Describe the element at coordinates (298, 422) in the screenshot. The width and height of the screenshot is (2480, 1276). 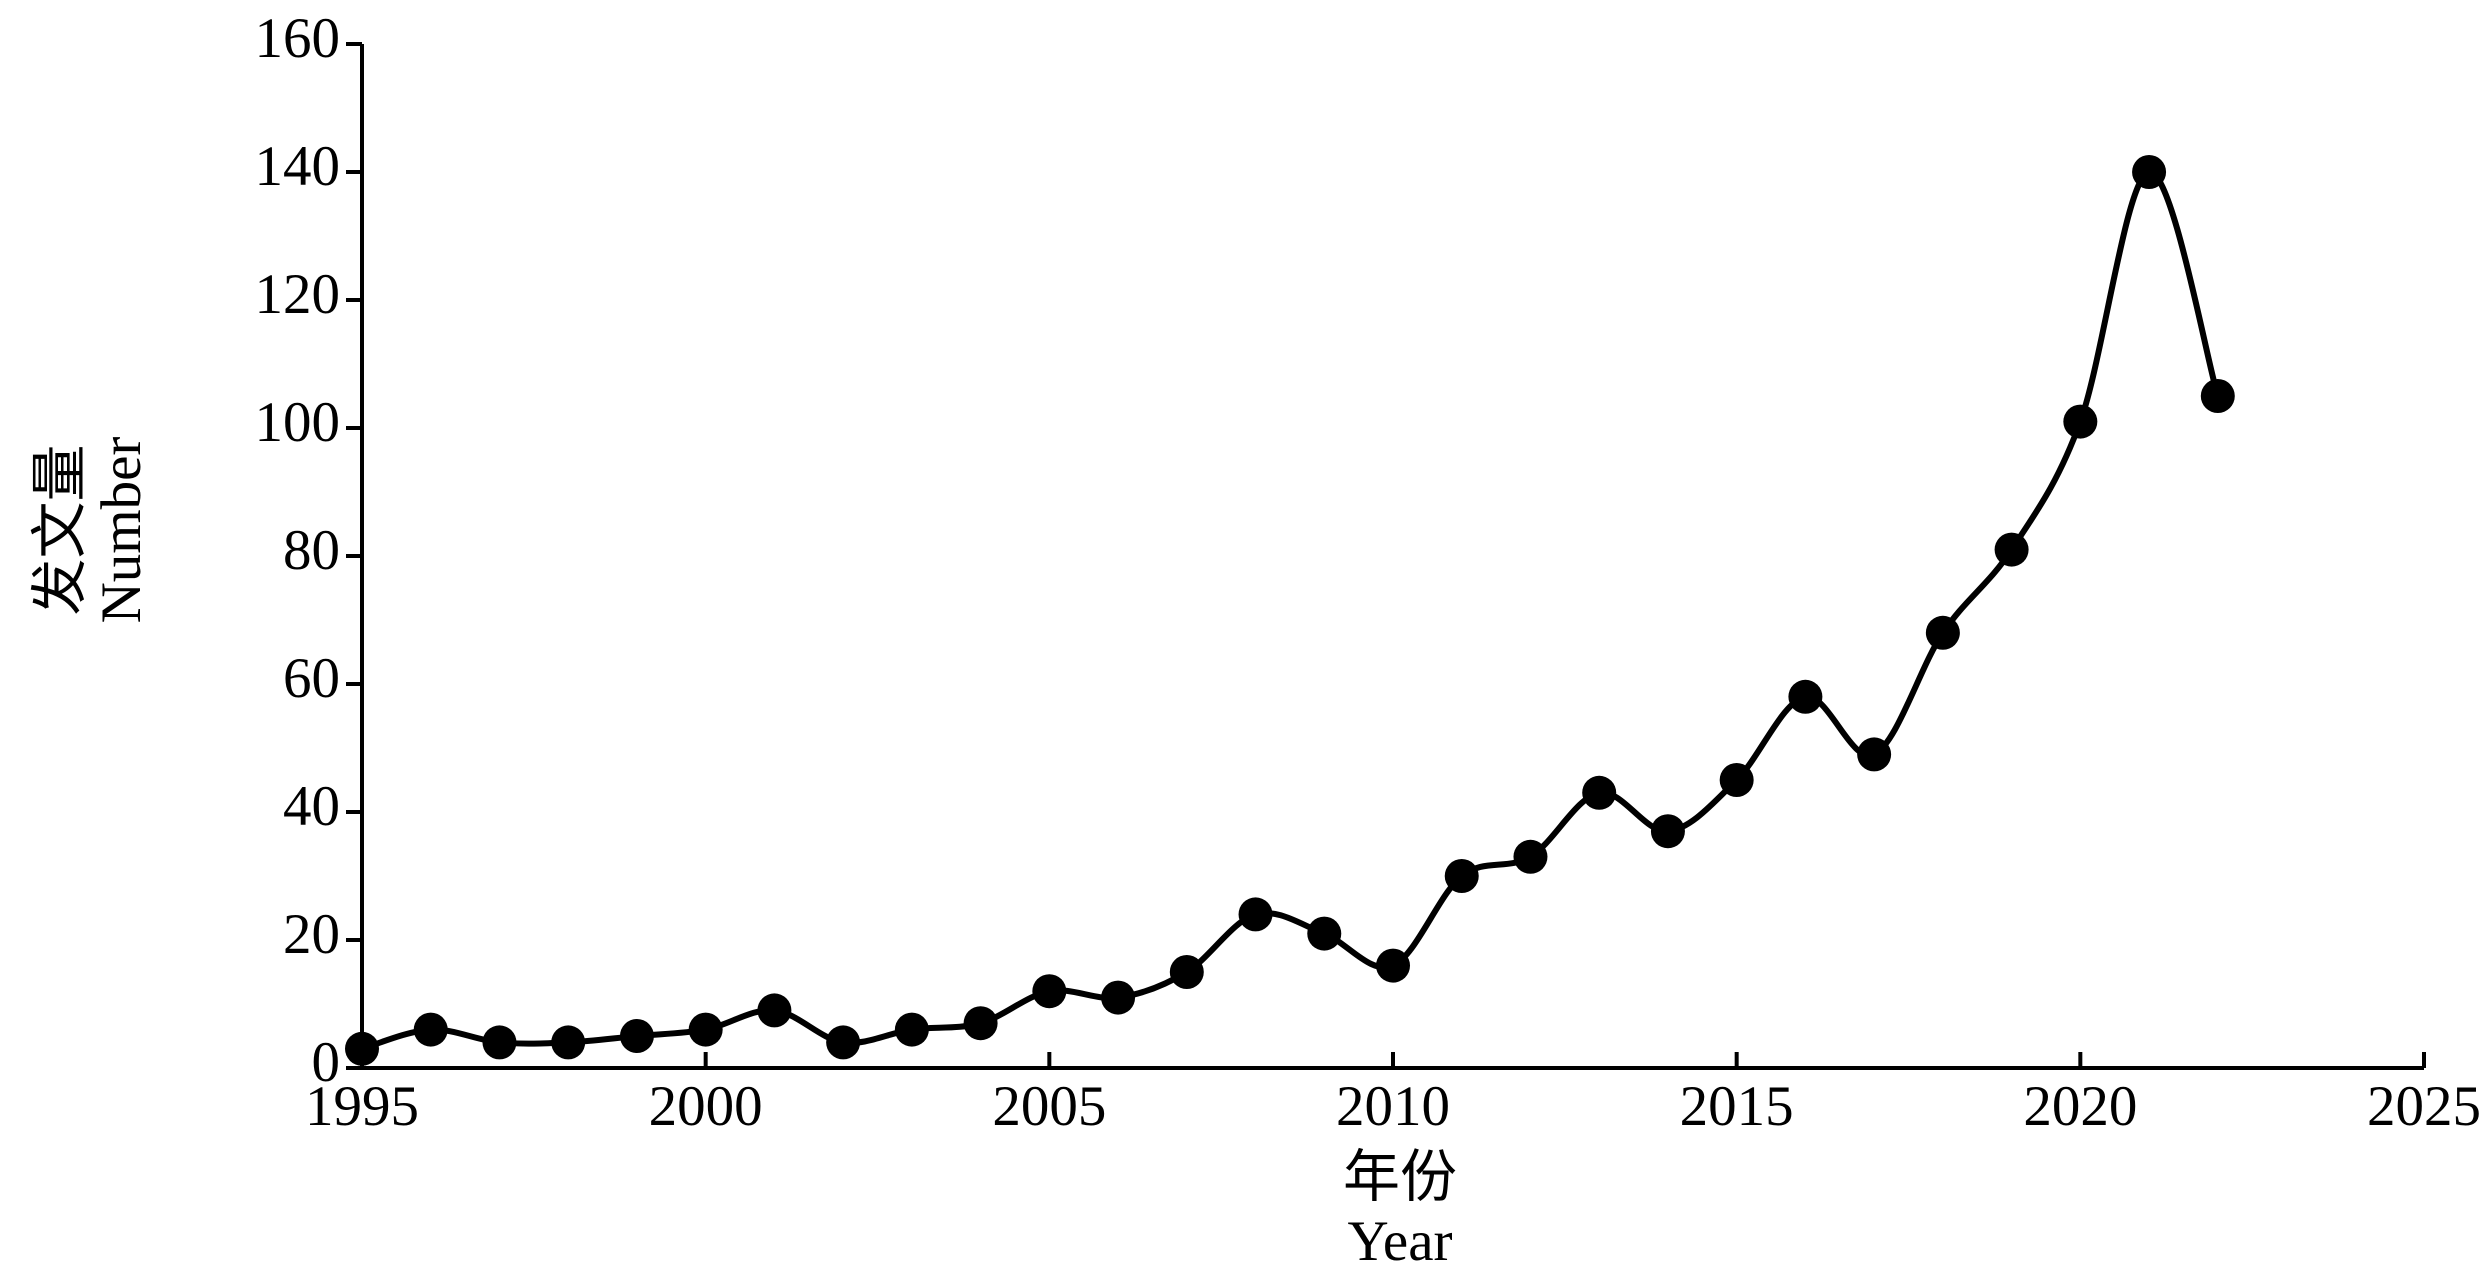
I see `y-tick-label: 100` at that location.